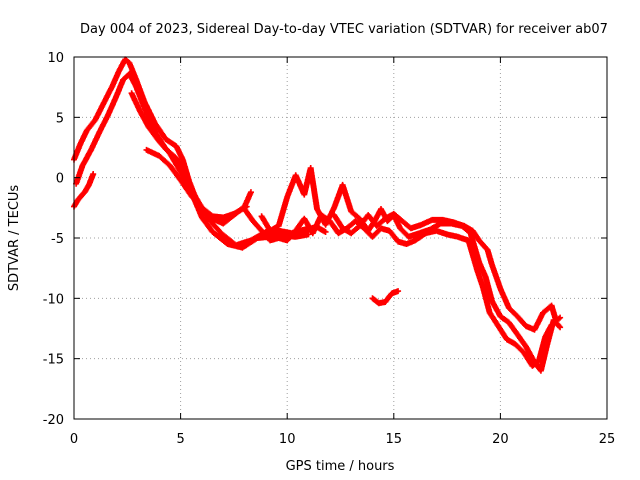 This screenshot has height=480, width=640. What do you see at coordinates (180, 439) in the screenshot?
I see `x-tick-label: 5` at bounding box center [180, 439].